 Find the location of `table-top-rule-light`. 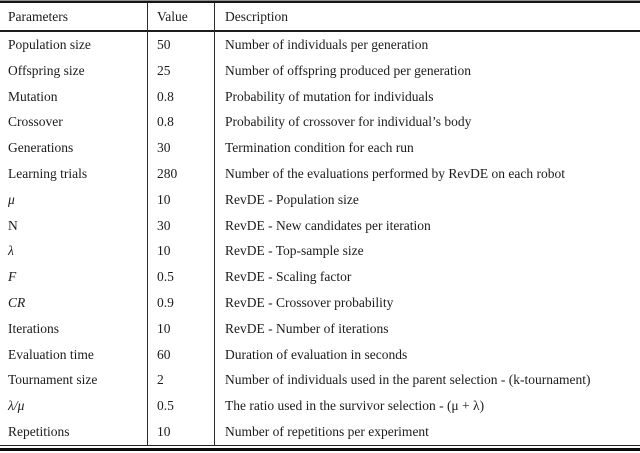

table-top-rule-light is located at coordinates (320, 0).